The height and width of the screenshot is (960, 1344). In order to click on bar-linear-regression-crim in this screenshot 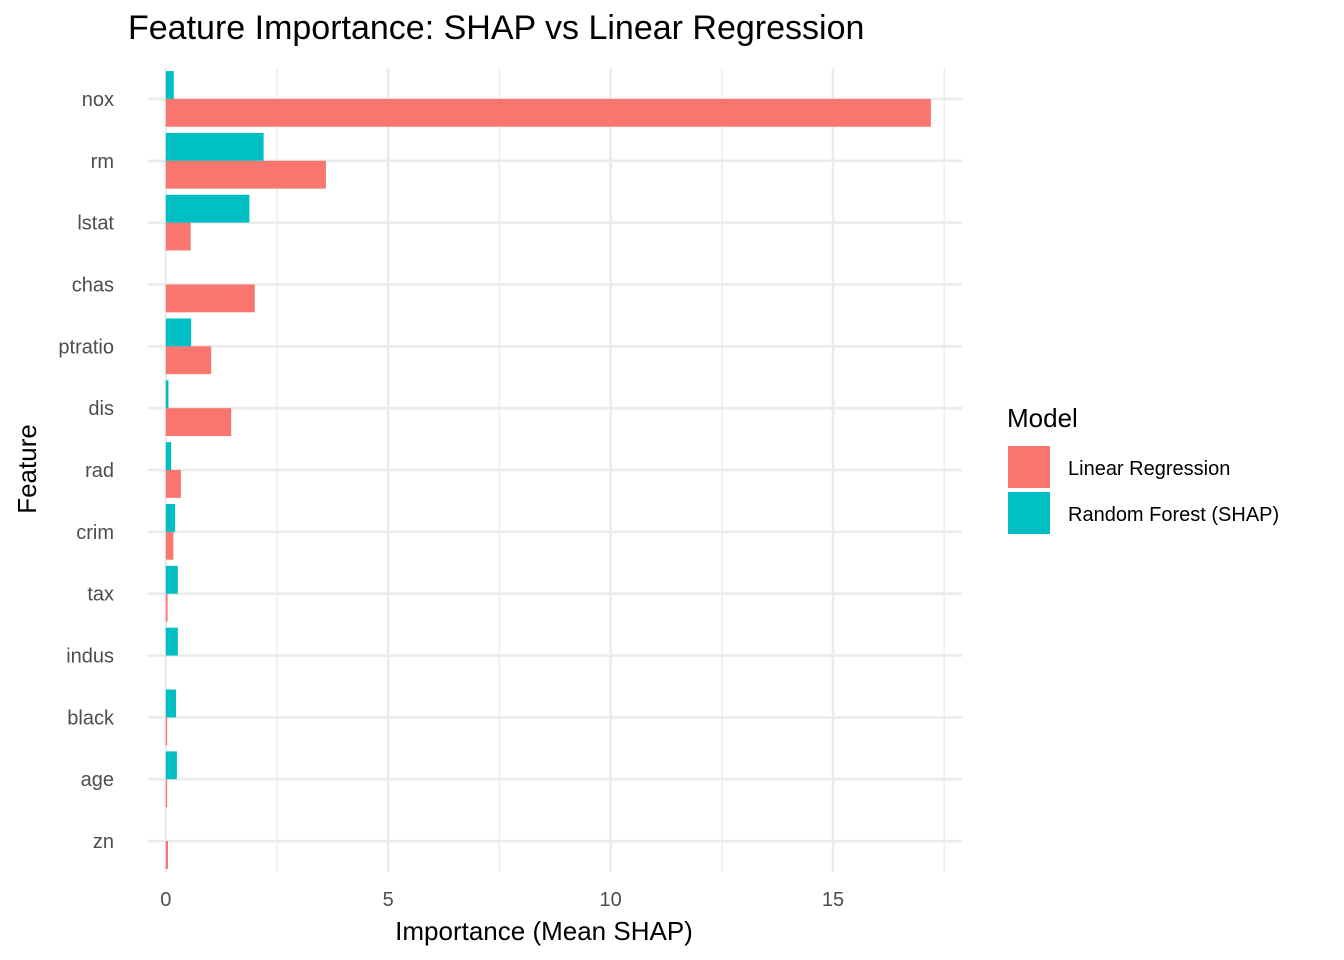, I will do `click(169, 545)`.